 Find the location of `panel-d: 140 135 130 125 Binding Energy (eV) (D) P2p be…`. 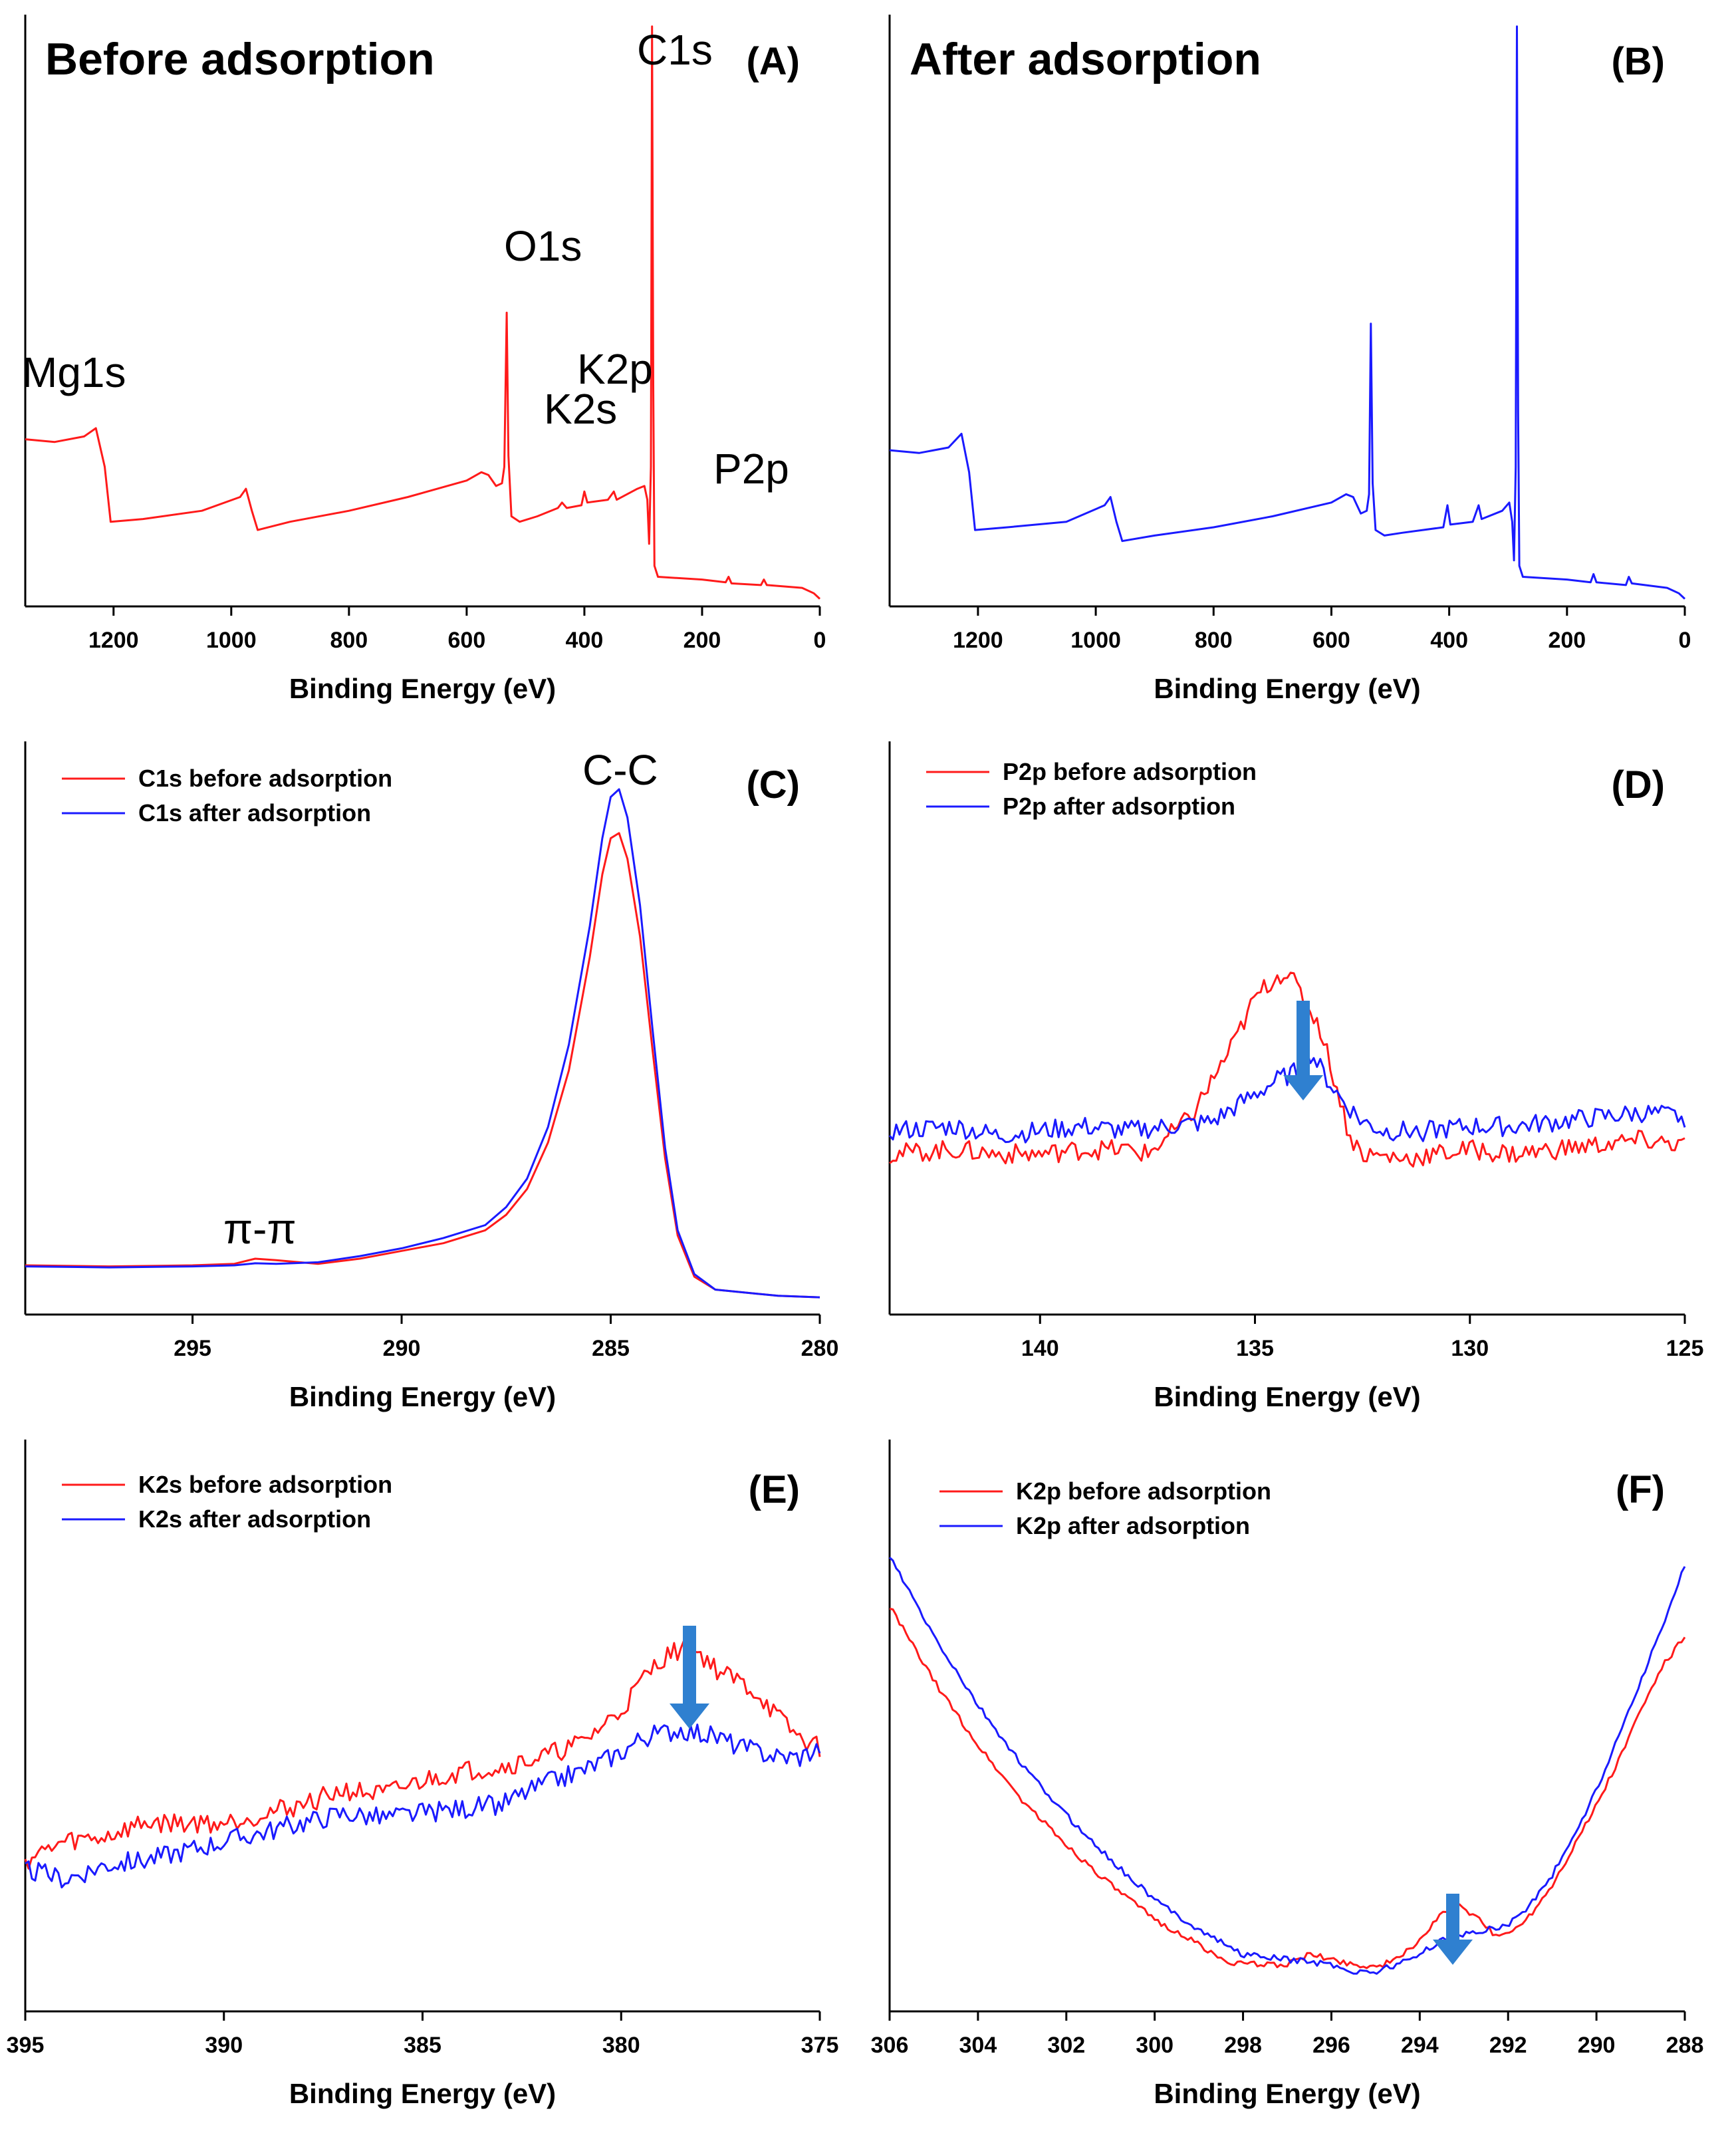

panel-d: 140 135 130 125 Binding Energy (eV) (D) P2p be… is located at coordinates (1296, 1077).